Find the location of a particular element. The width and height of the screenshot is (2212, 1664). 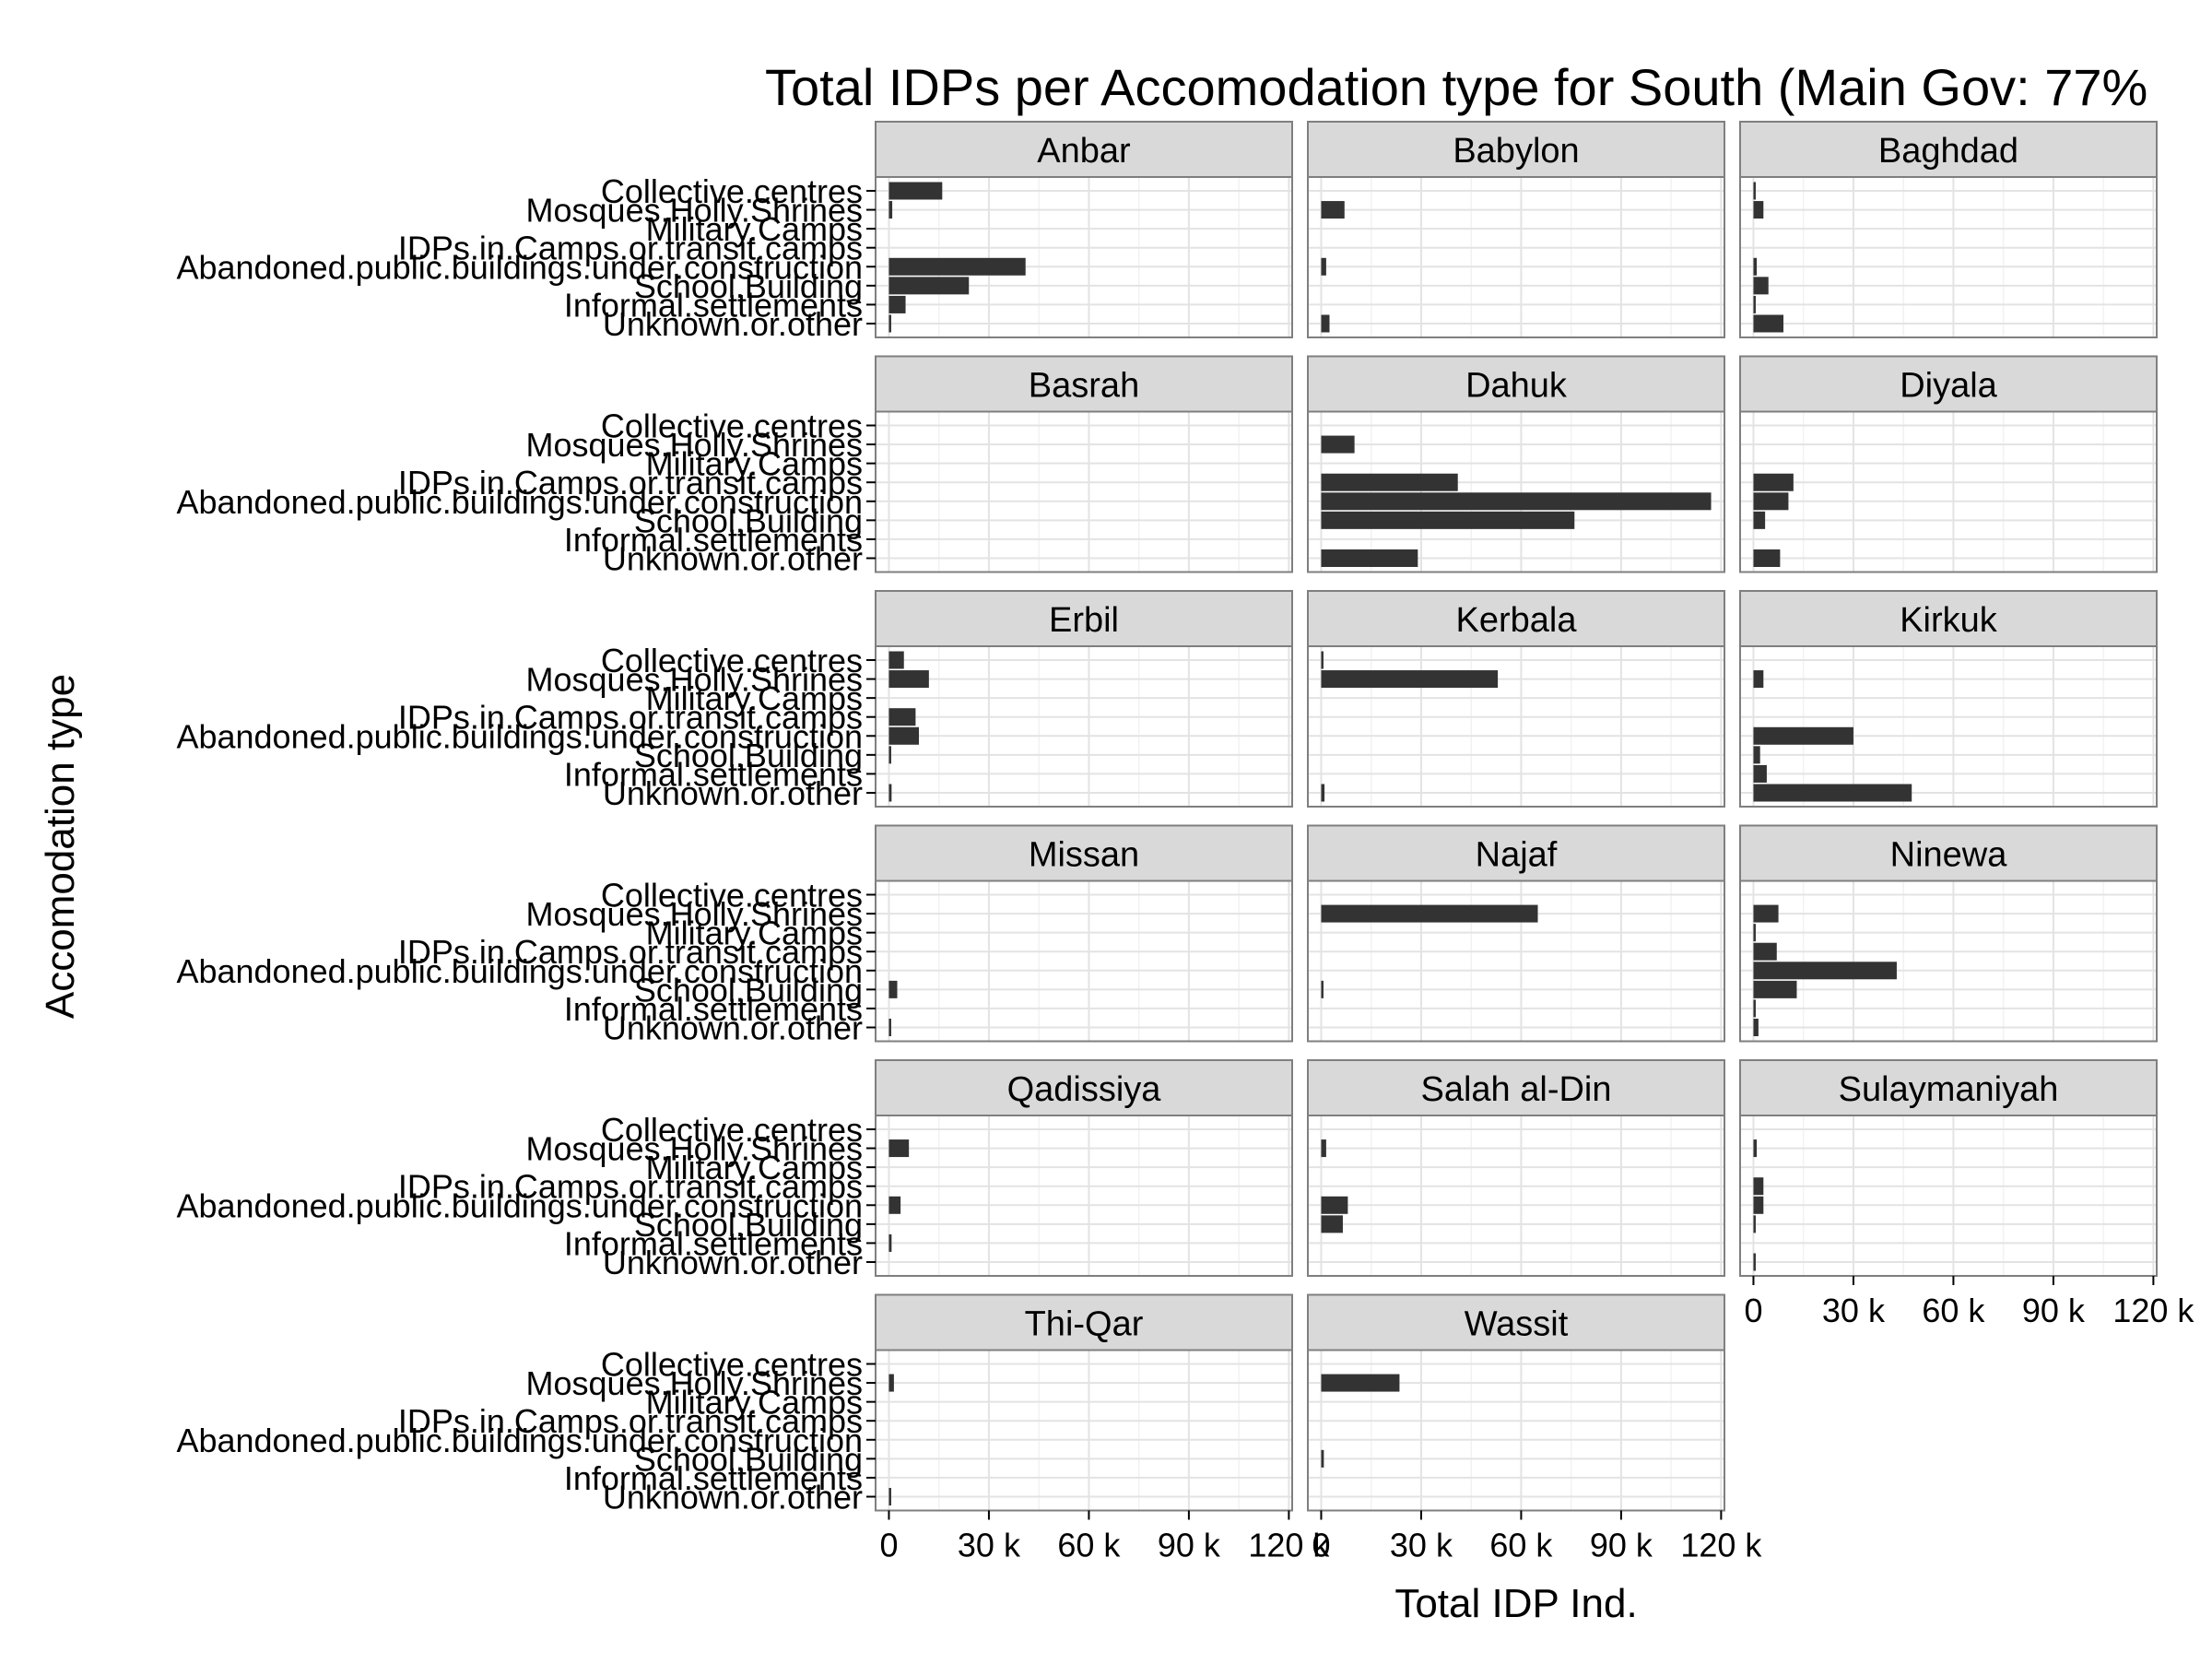

facet-label: Dahuk is located at coordinates (1516, 386).